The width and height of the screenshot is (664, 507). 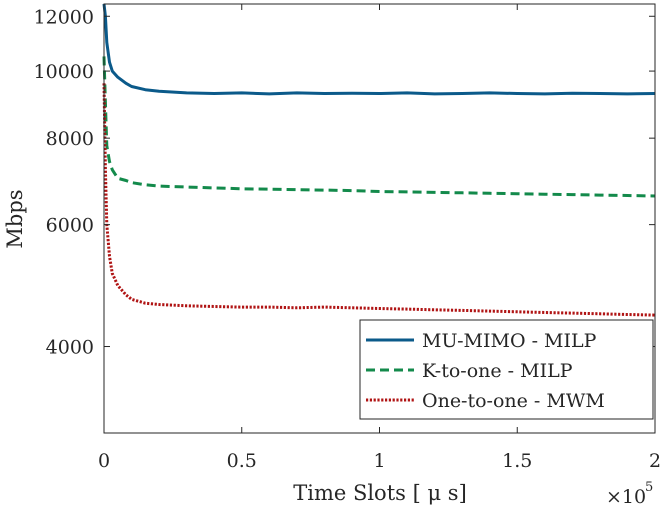 What do you see at coordinates (513, 401) in the screenshot?
I see `legend-label-3: One-to-one - MWM` at bounding box center [513, 401].